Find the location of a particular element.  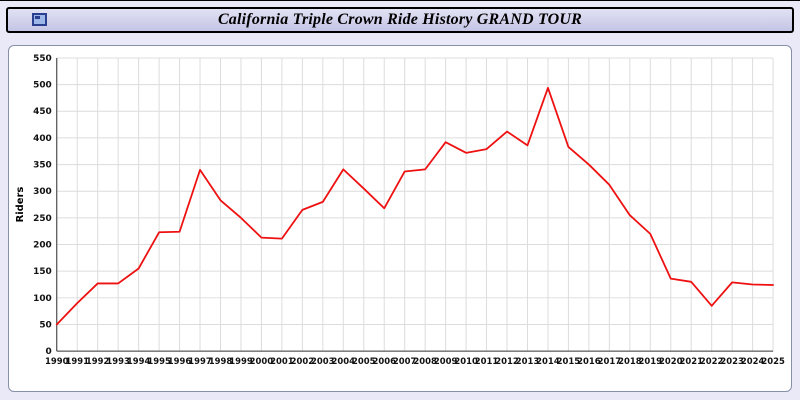

x-tick-label: 2007 is located at coordinates (405, 361).